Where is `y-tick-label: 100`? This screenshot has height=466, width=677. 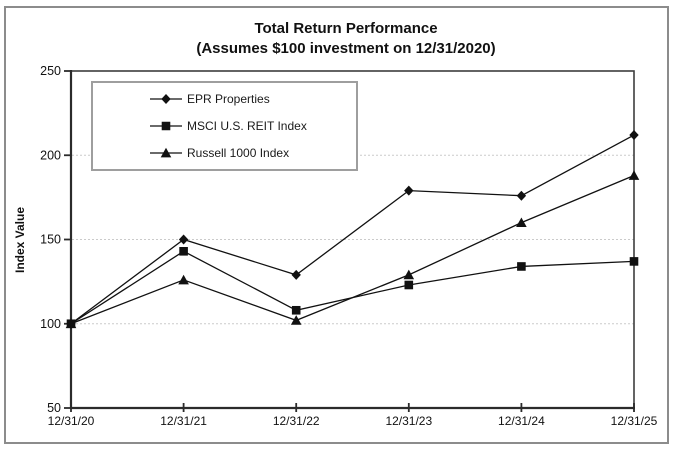
y-tick-label: 100 is located at coordinates (50, 324).